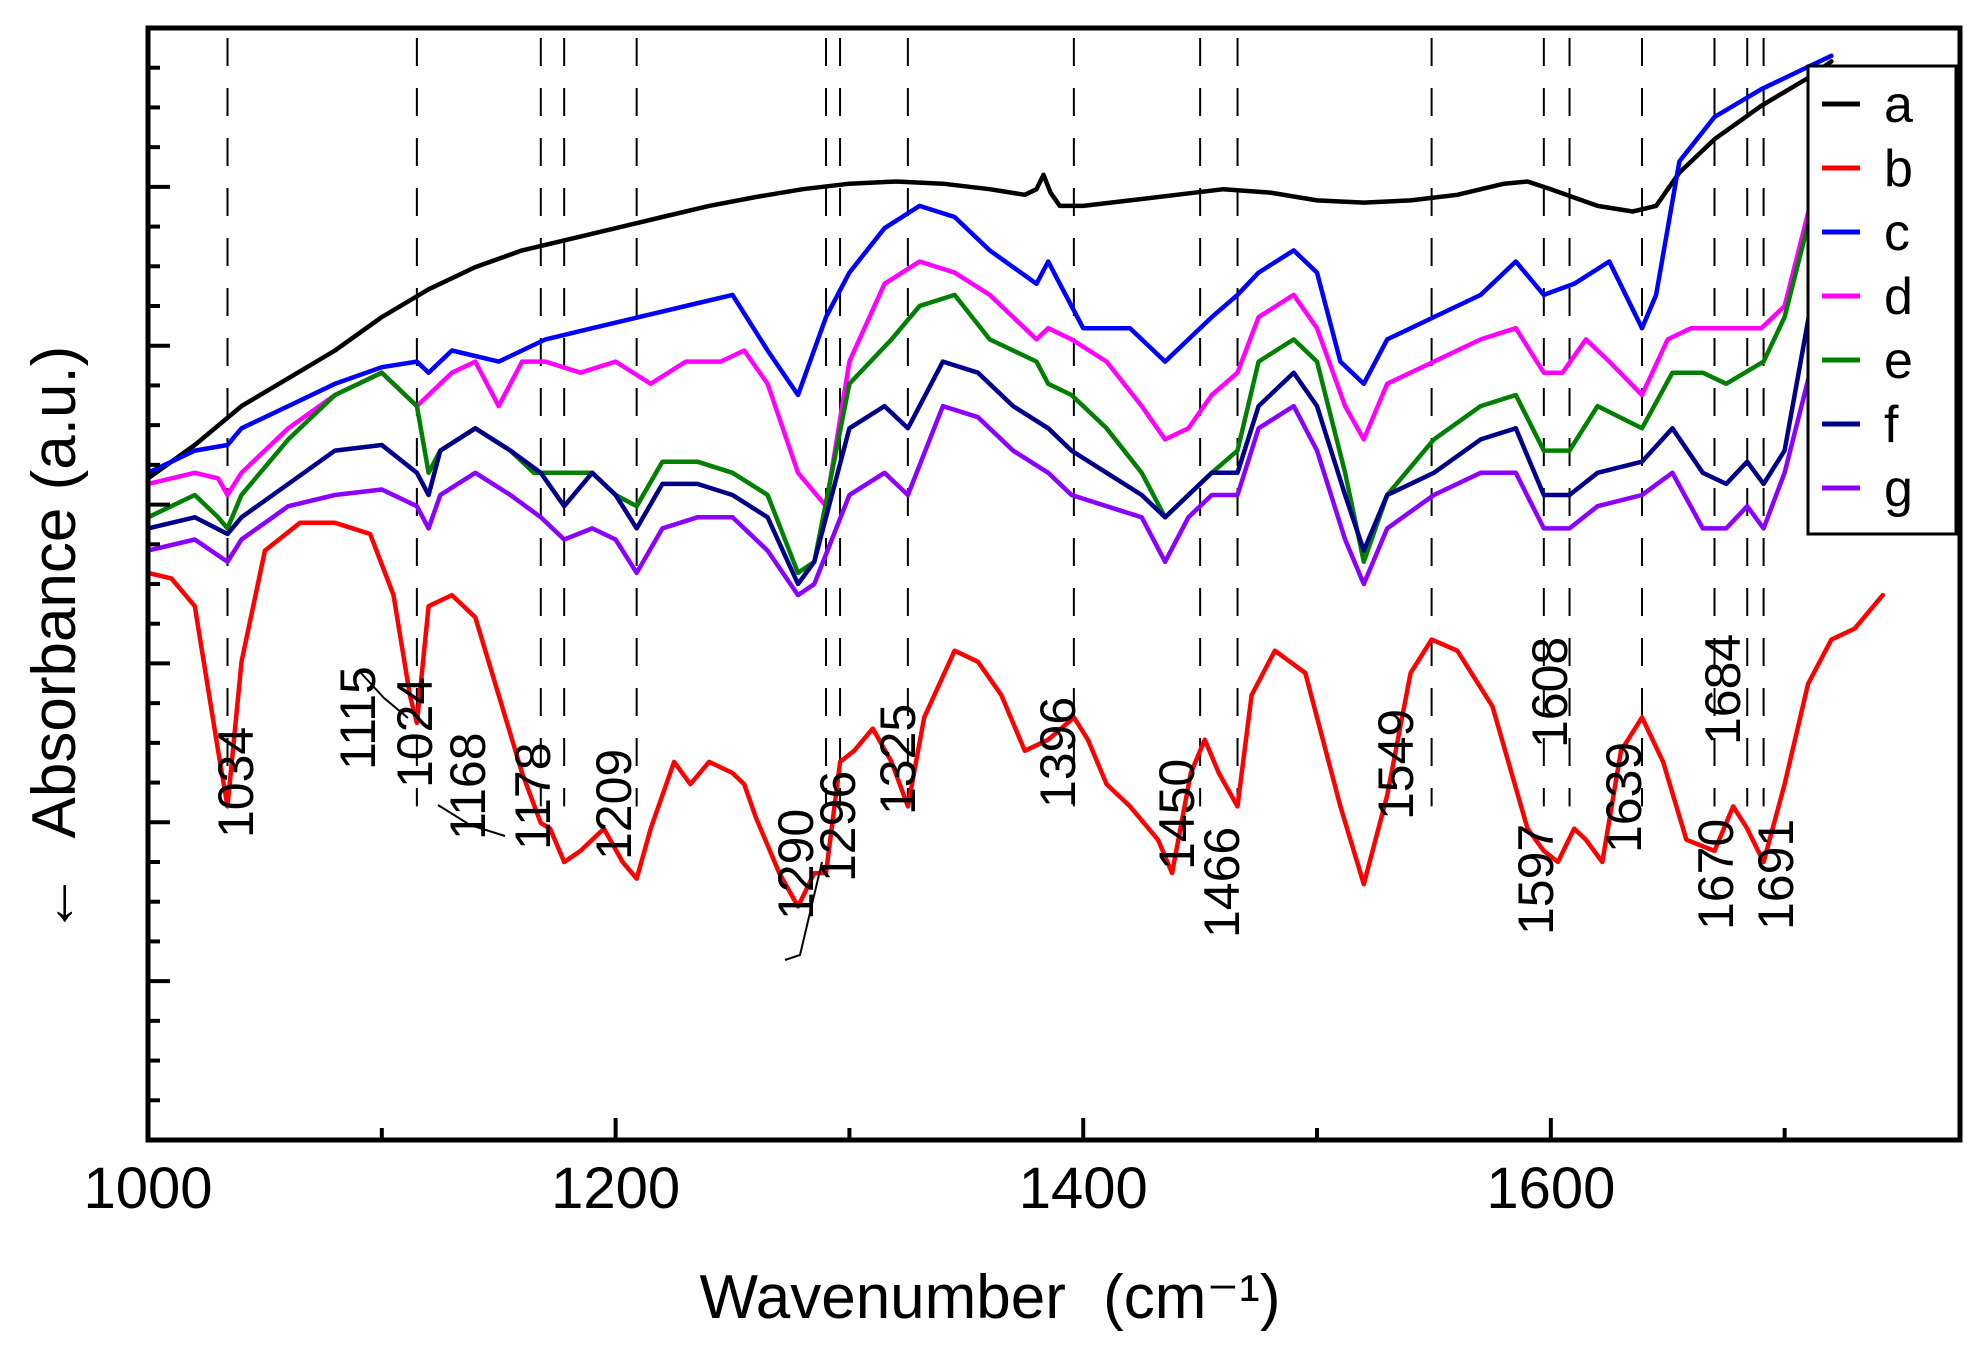  What do you see at coordinates (1396, 764) in the screenshot?
I see `peak-label-1549: 1549` at bounding box center [1396, 764].